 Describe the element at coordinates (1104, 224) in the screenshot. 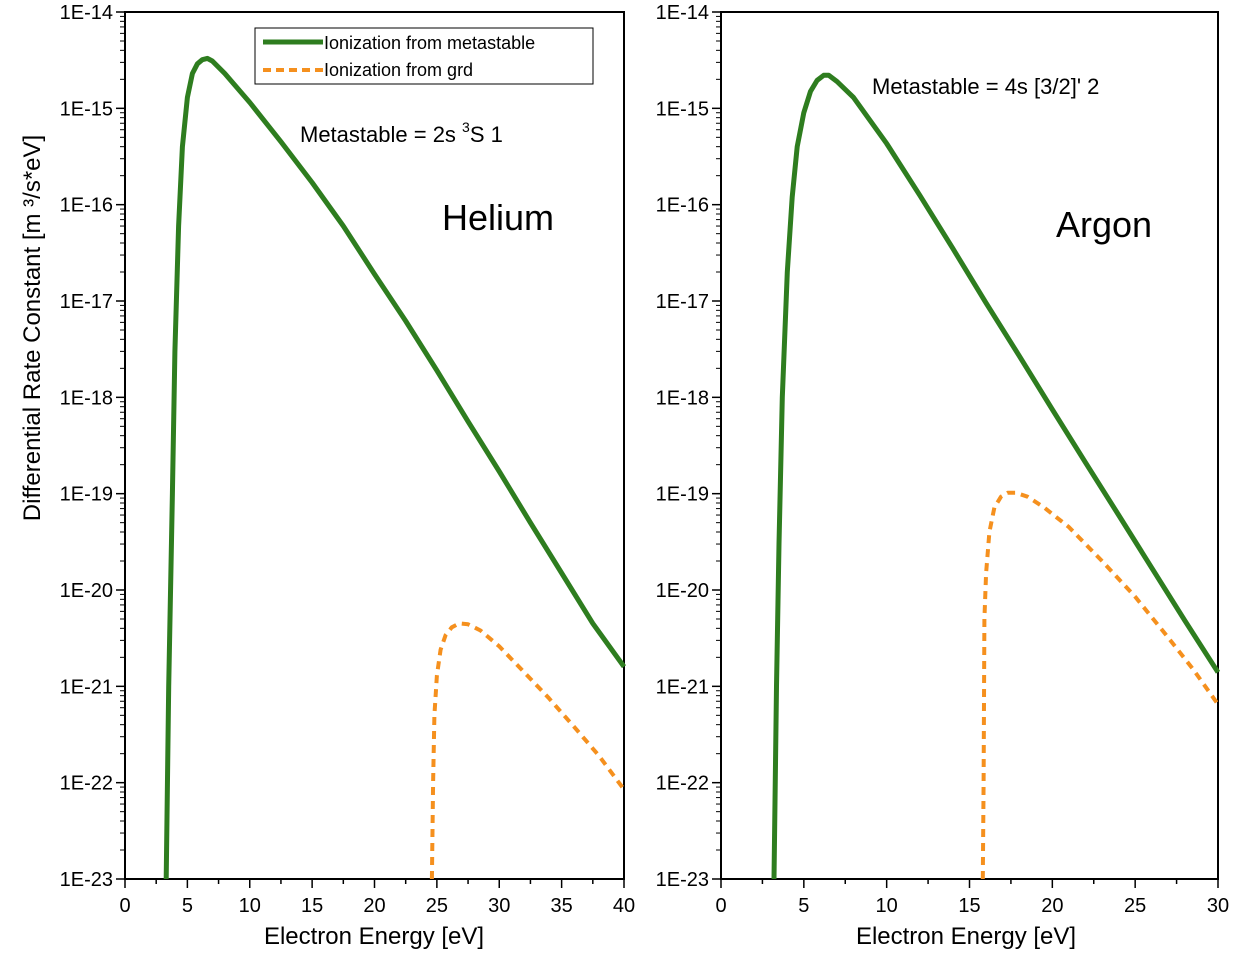

I see `panel-title: Argon` at that location.